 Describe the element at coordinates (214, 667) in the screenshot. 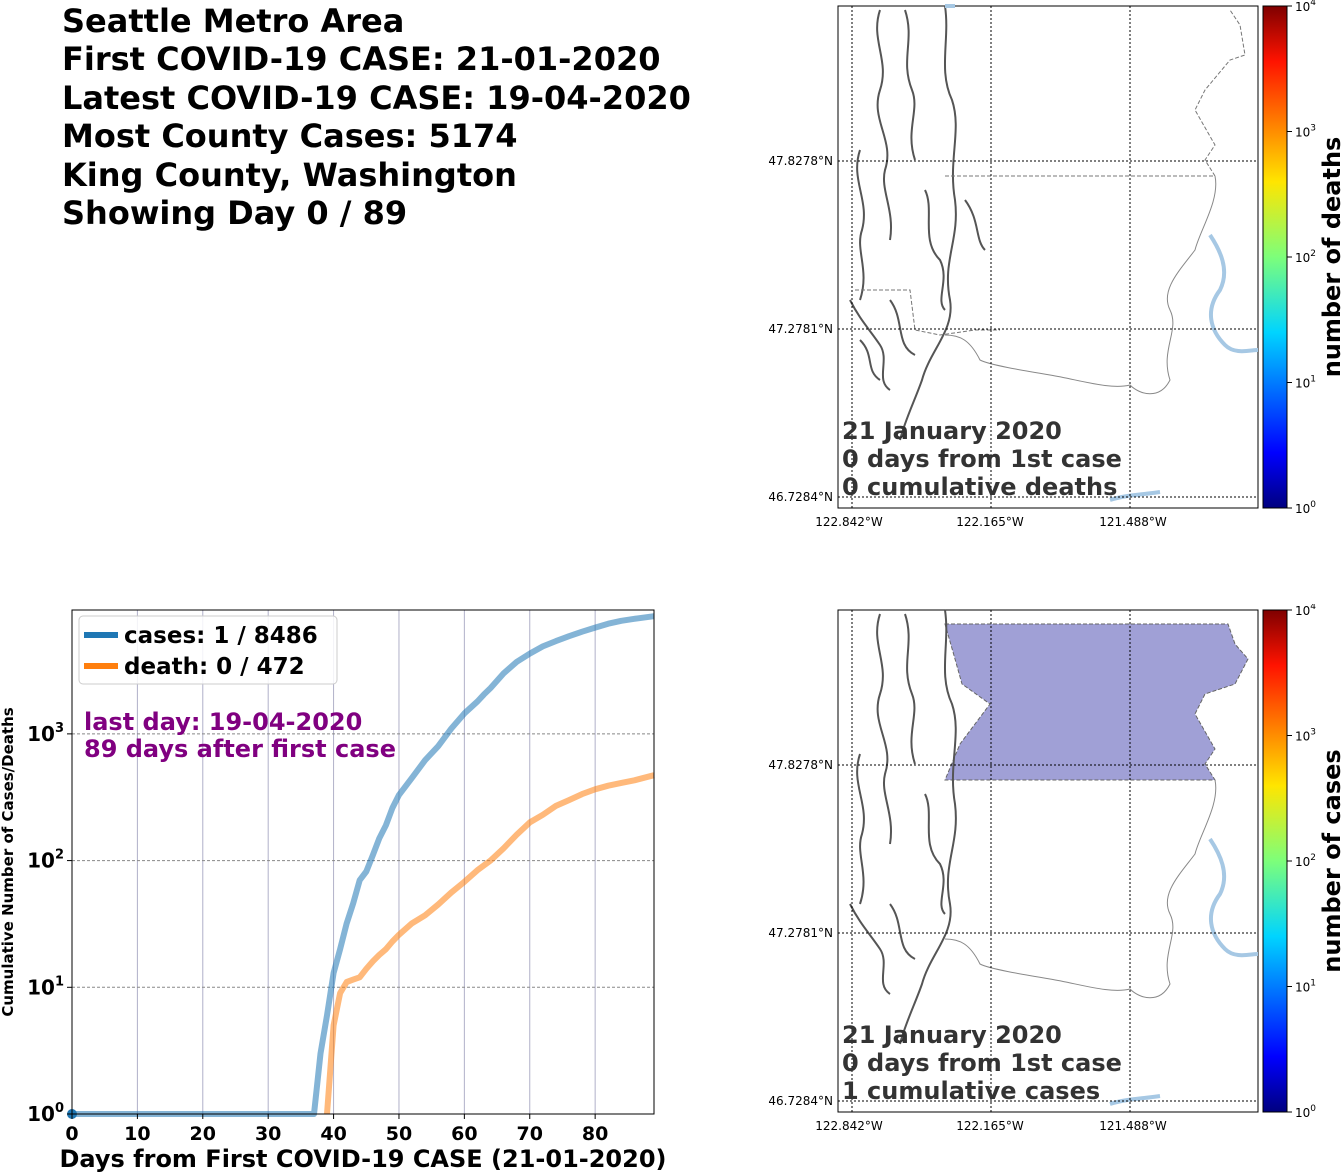

I see `legend-label-death: death: 0 / 472` at that location.